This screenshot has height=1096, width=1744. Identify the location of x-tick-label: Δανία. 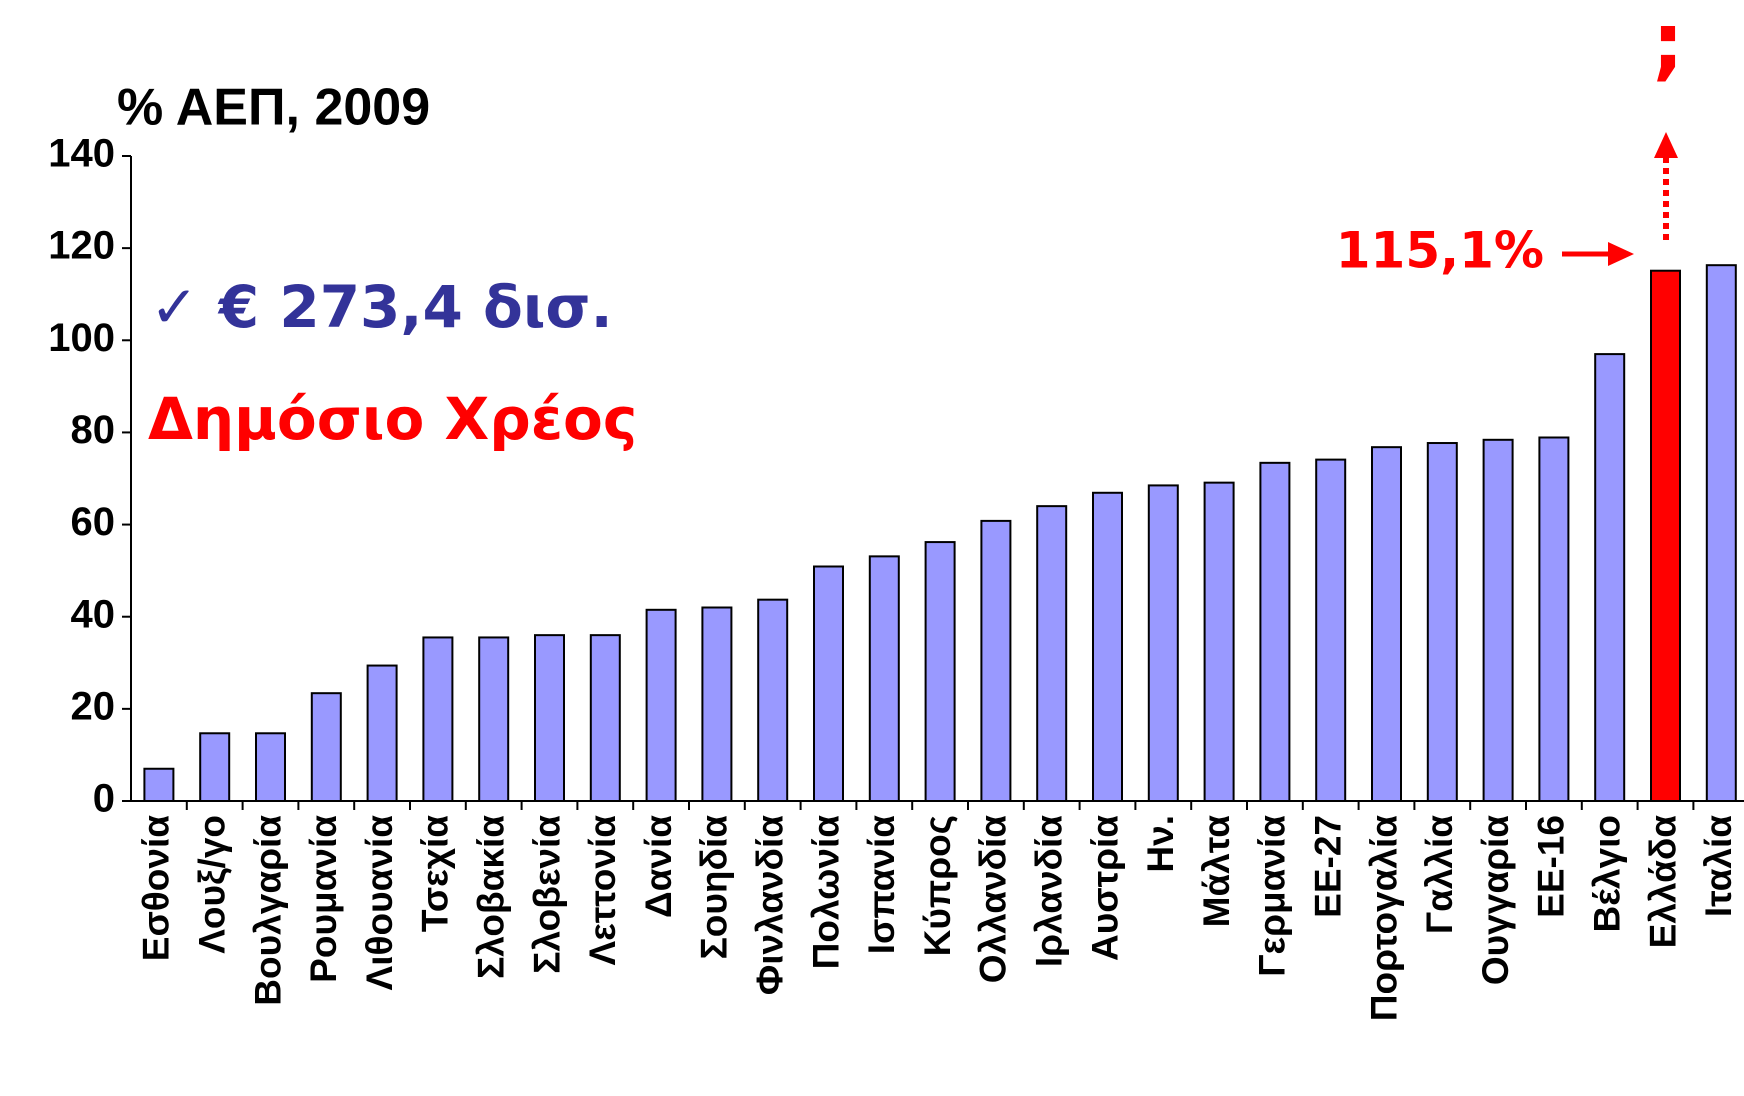
(658, 866).